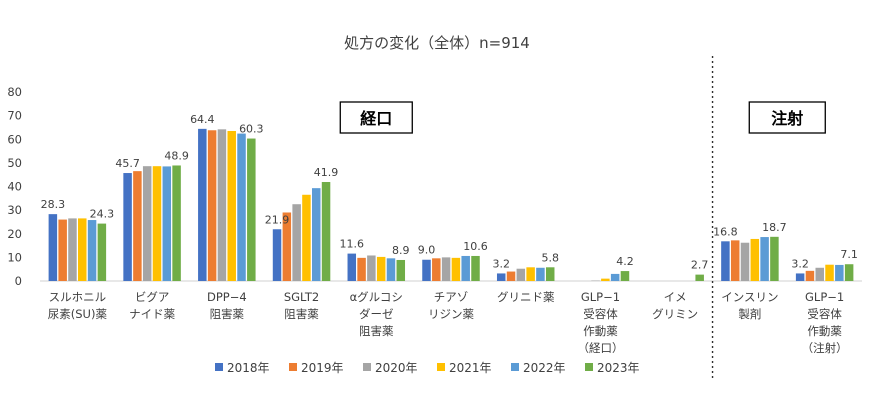 The height and width of the screenshot is (416, 874). I want to click on data-label: 5.8, so click(550, 257).